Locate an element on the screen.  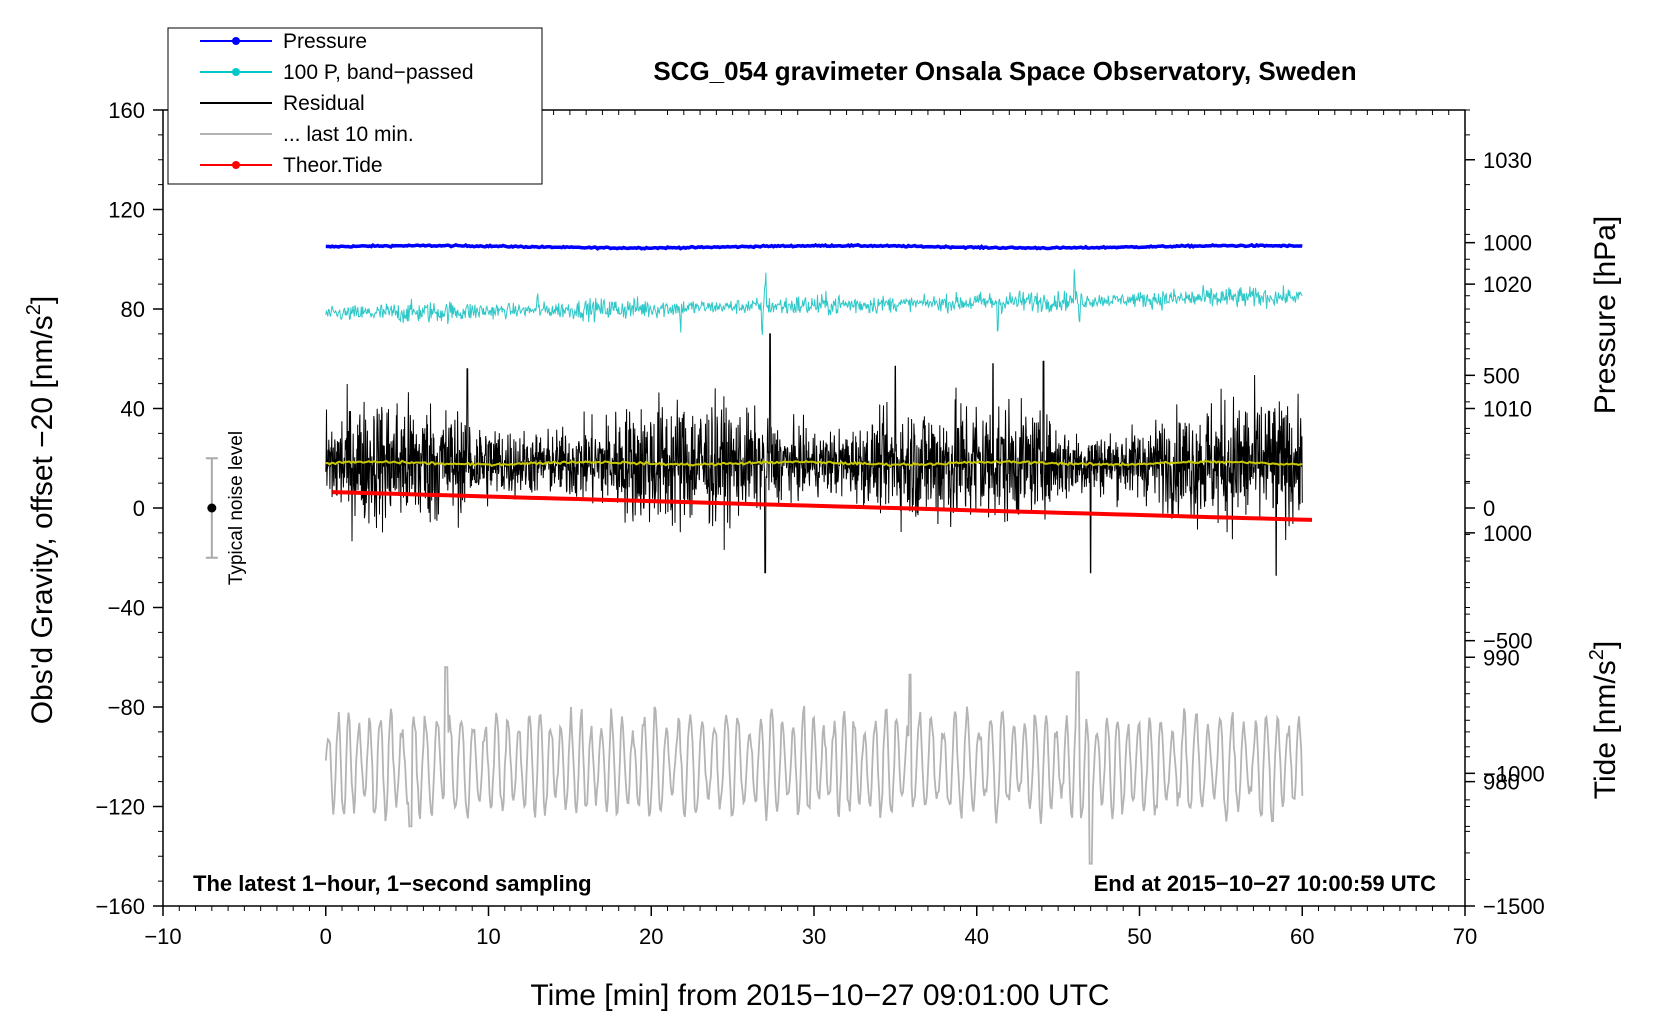
pressure-tick-label: 980 is located at coordinates (1501, 782).